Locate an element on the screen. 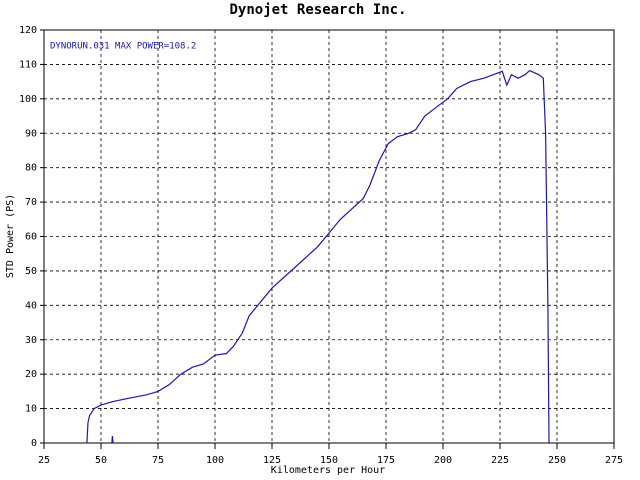  y-tick-label: 50 is located at coordinates (31, 271).